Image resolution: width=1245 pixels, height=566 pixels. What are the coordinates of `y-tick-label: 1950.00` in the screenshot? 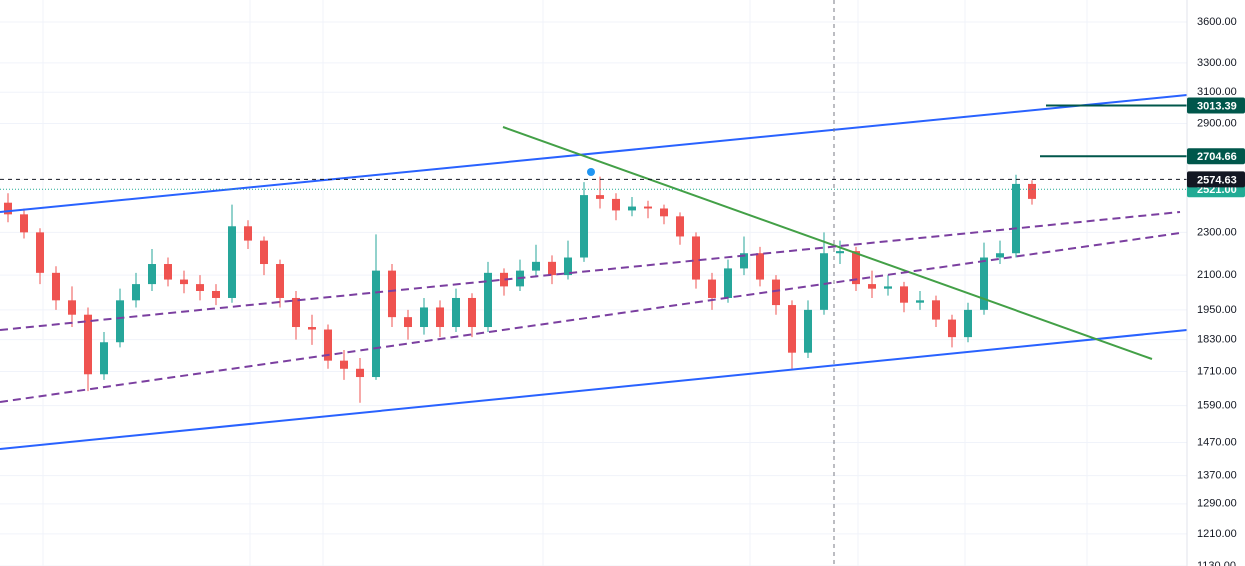 It's located at (1217, 310).